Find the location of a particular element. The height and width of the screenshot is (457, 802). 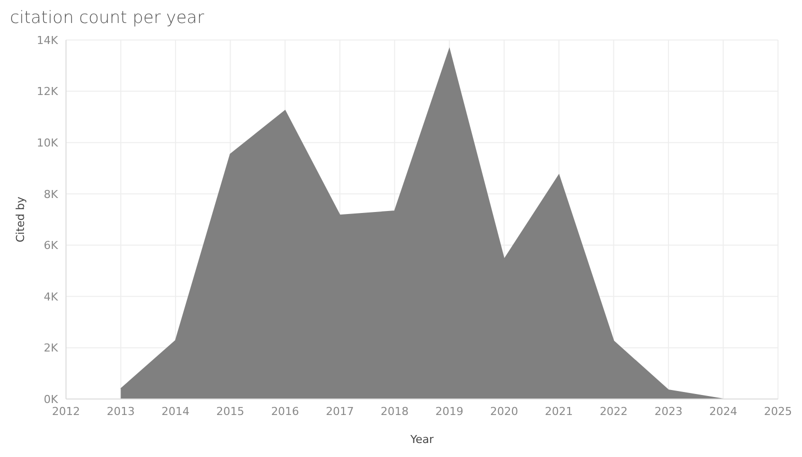

y-tick-label: 6K is located at coordinates (51, 245).